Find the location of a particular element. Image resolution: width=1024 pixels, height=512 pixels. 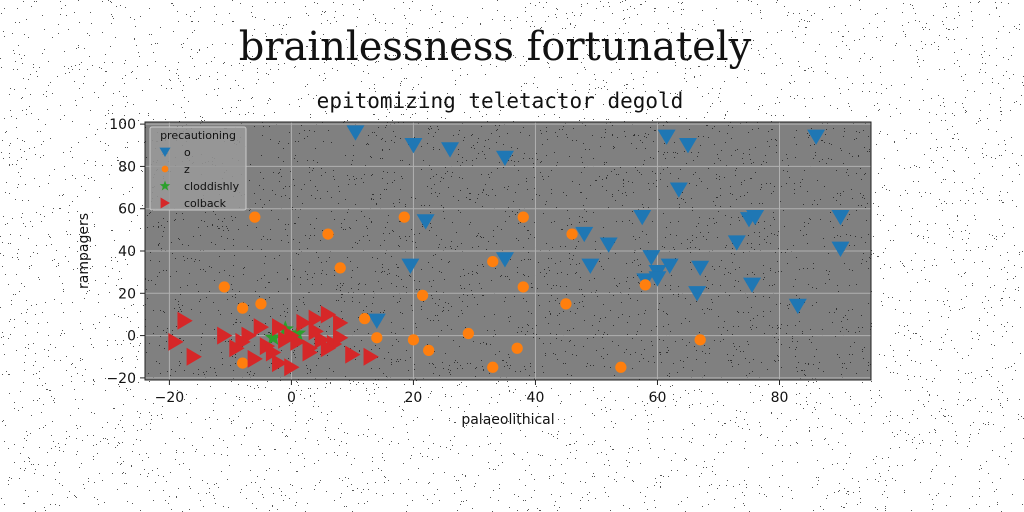

x-tick-label: 60 is located at coordinates (658, 398).